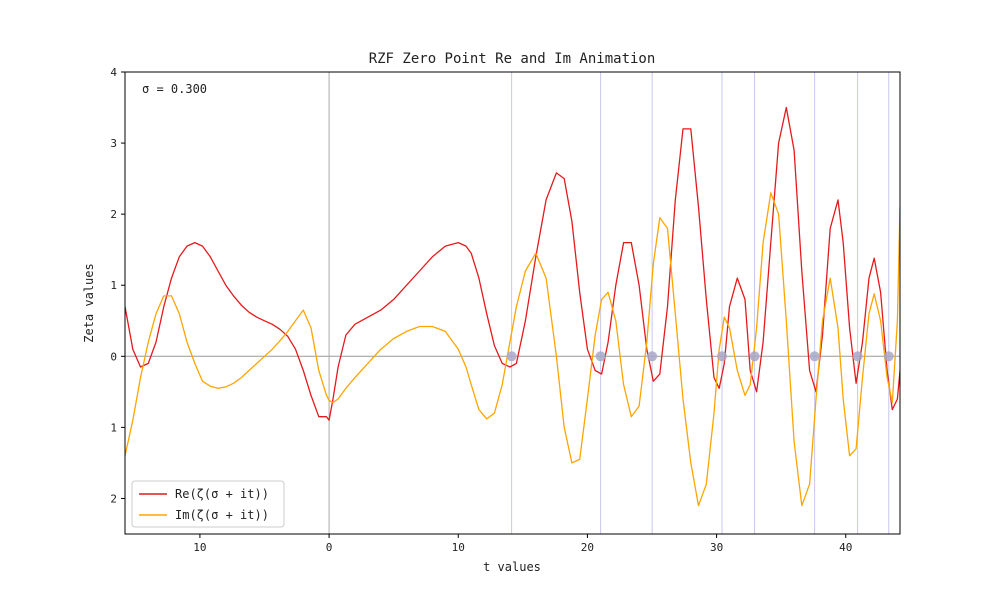 This screenshot has width=1000, height=604. I want to click on legend-entry-re: Re(ζ(σ + it)), so click(222, 494).